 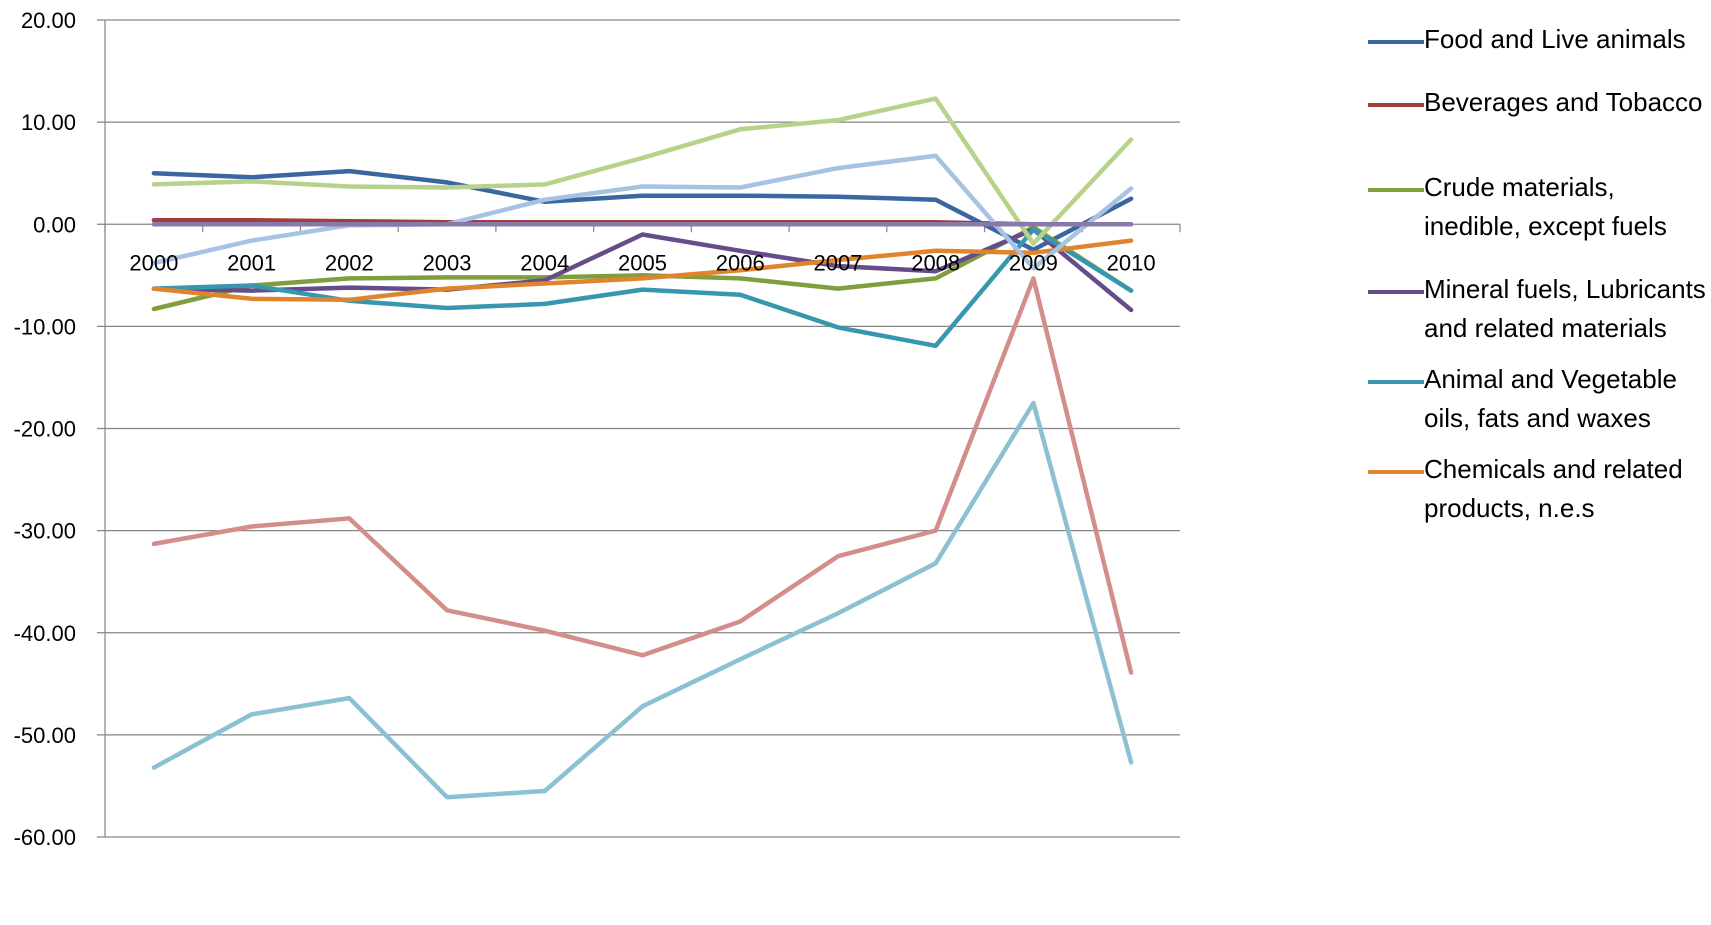 What do you see at coordinates (45, 837) in the screenshot?
I see `y-tick-label: -60.00` at bounding box center [45, 837].